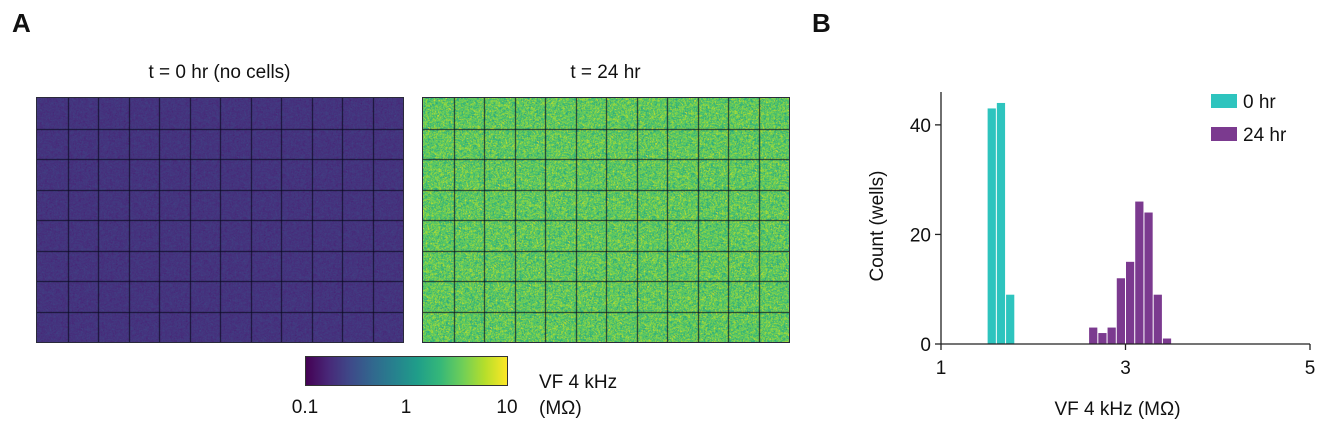 This screenshot has height=439, width=1327. Describe the element at coordinates (877, 226) in the screenshot. I see `y-axis-label: Count (wells)` at that location.